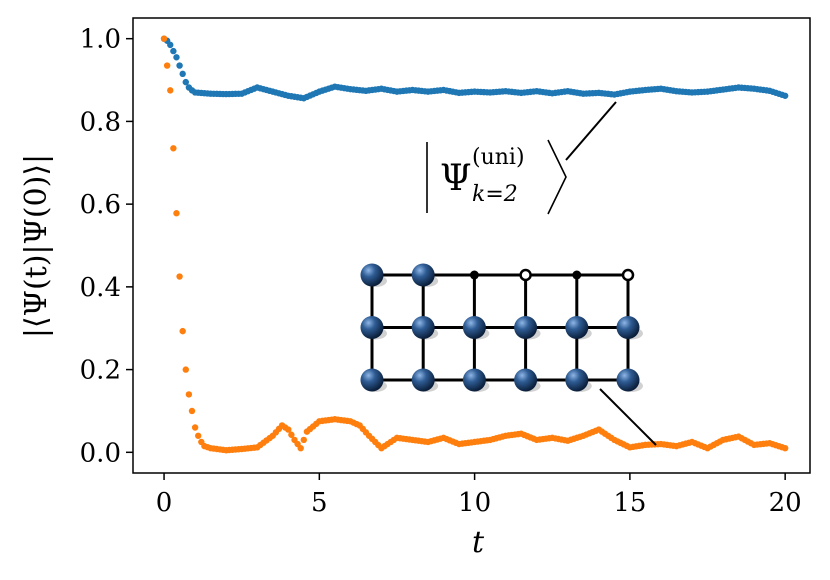 The image size is (830, 580). I want to click on lattice-inset, so click(501, 327).